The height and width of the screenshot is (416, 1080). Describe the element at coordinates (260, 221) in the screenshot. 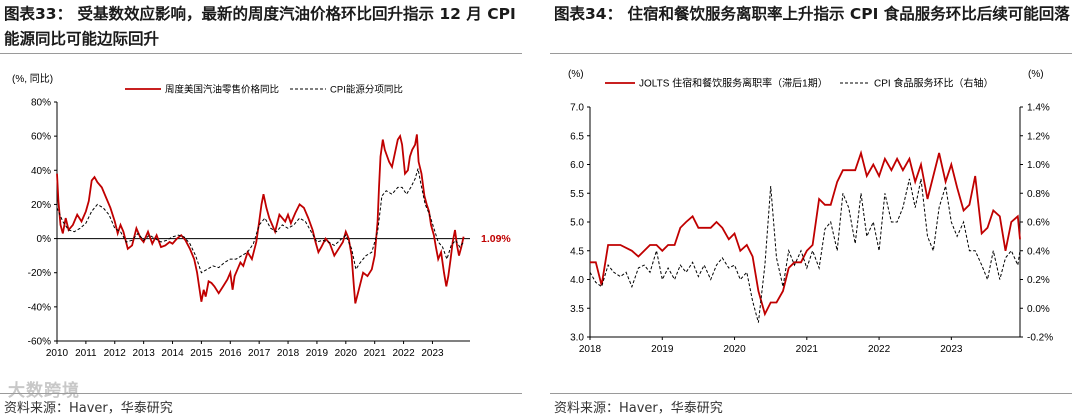

I see `cpi-energy-yoy-line` at that location.